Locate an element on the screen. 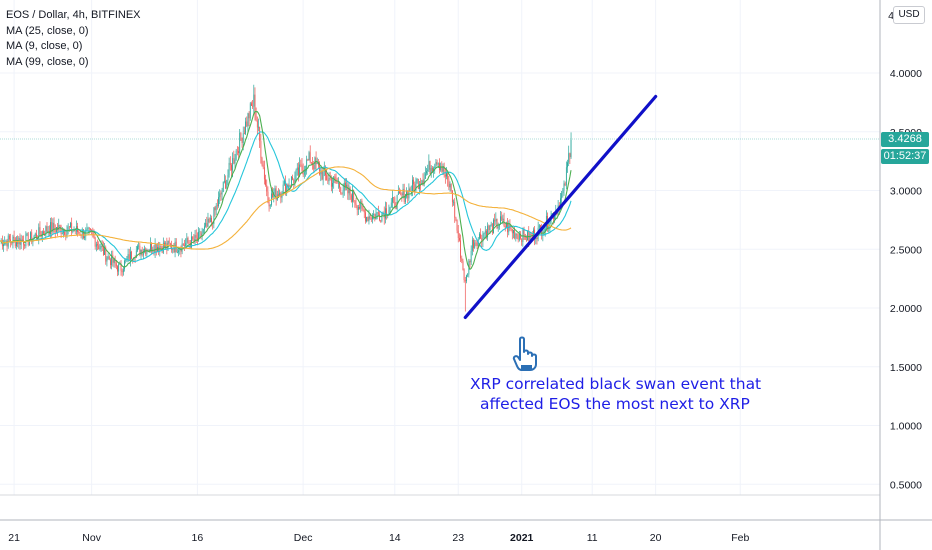 Image resolution: width=932 pixels, height=550 pixels. legend-ma-9: MA (9, close, 0) is located at coordinates (44, 46).